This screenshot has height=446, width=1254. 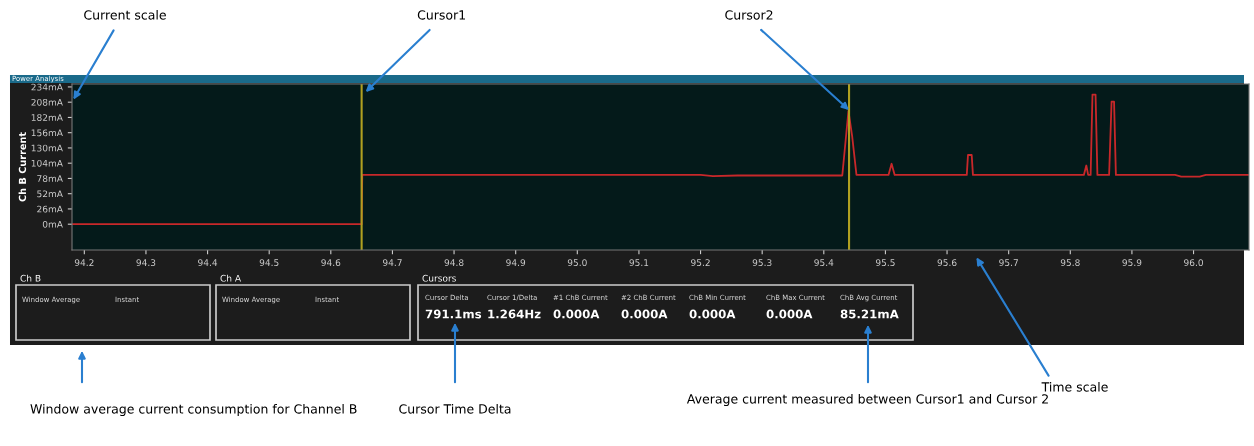 I want to click on text: 85.21mA, so click(x=869, y=314).